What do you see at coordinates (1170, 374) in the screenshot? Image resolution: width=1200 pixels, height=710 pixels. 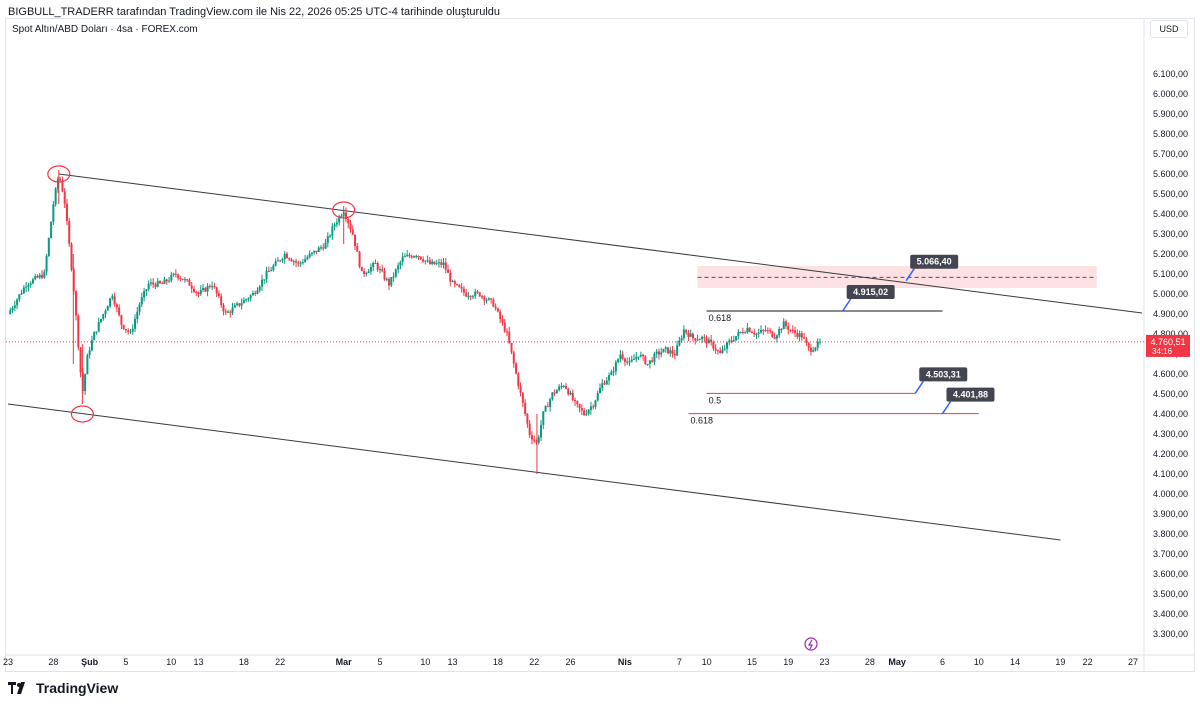 I see `y-tick-label: 4.600,00` at bounding box center [1170, 374].